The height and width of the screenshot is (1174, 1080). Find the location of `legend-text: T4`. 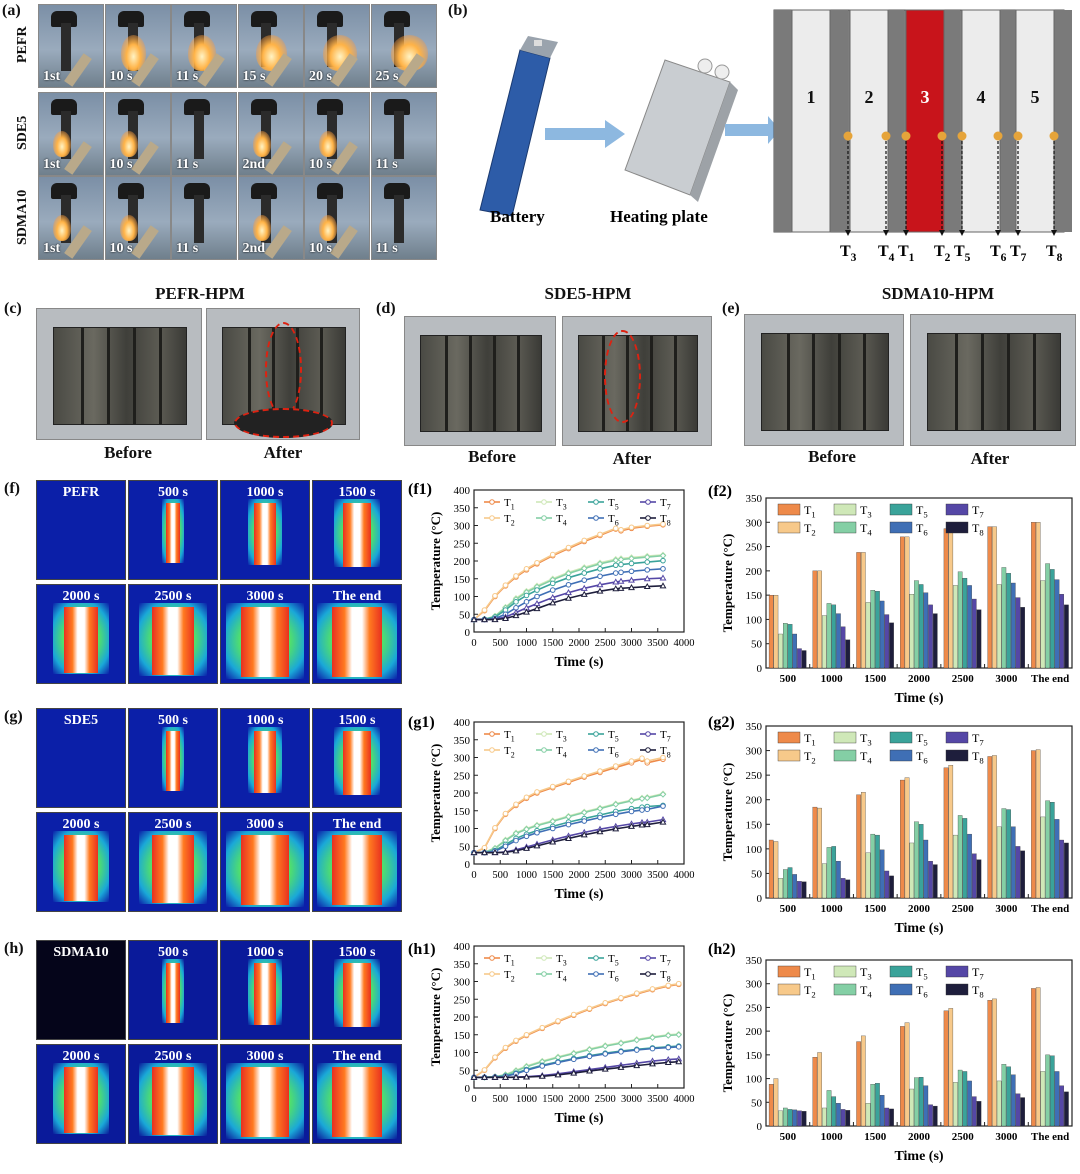

legend-text: T4 is located at coordinates (561, 752).